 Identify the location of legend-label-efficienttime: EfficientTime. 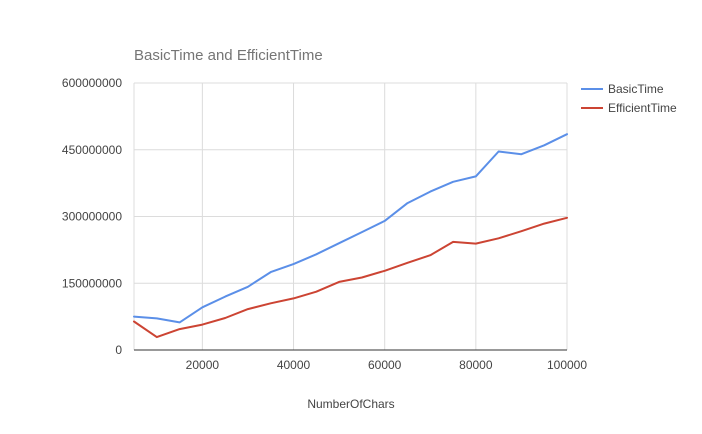
(642, 108).